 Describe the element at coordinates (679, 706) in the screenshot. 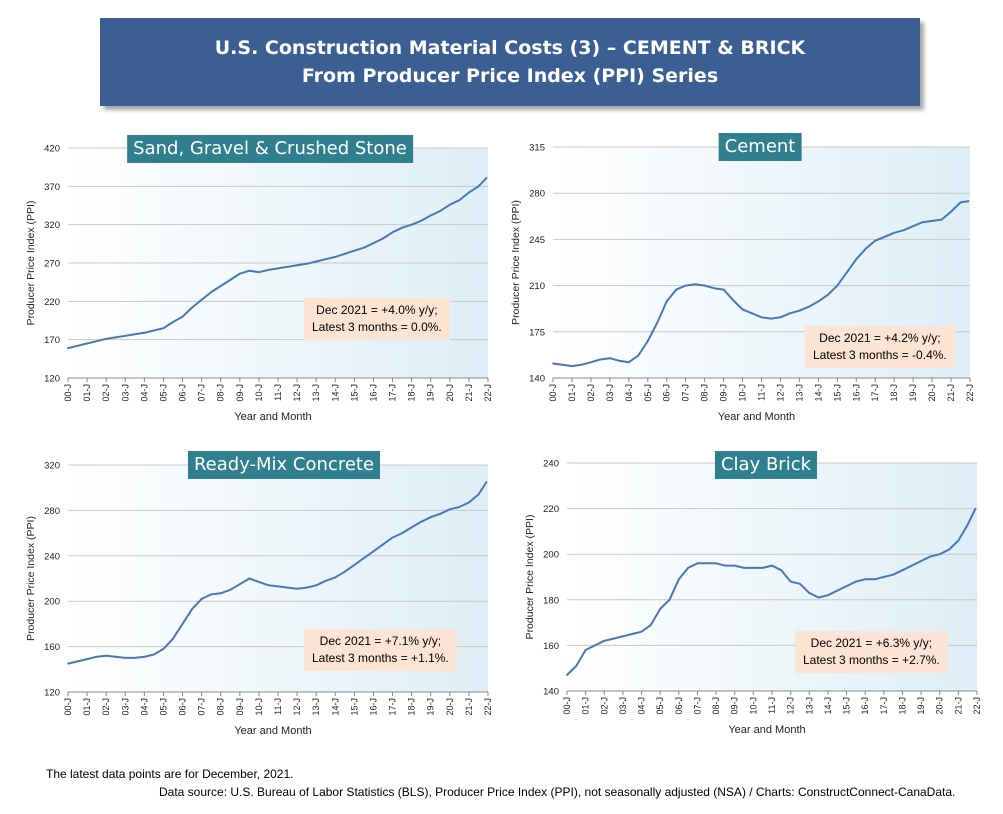

I see `x-tick-label: 06-J` at that location.